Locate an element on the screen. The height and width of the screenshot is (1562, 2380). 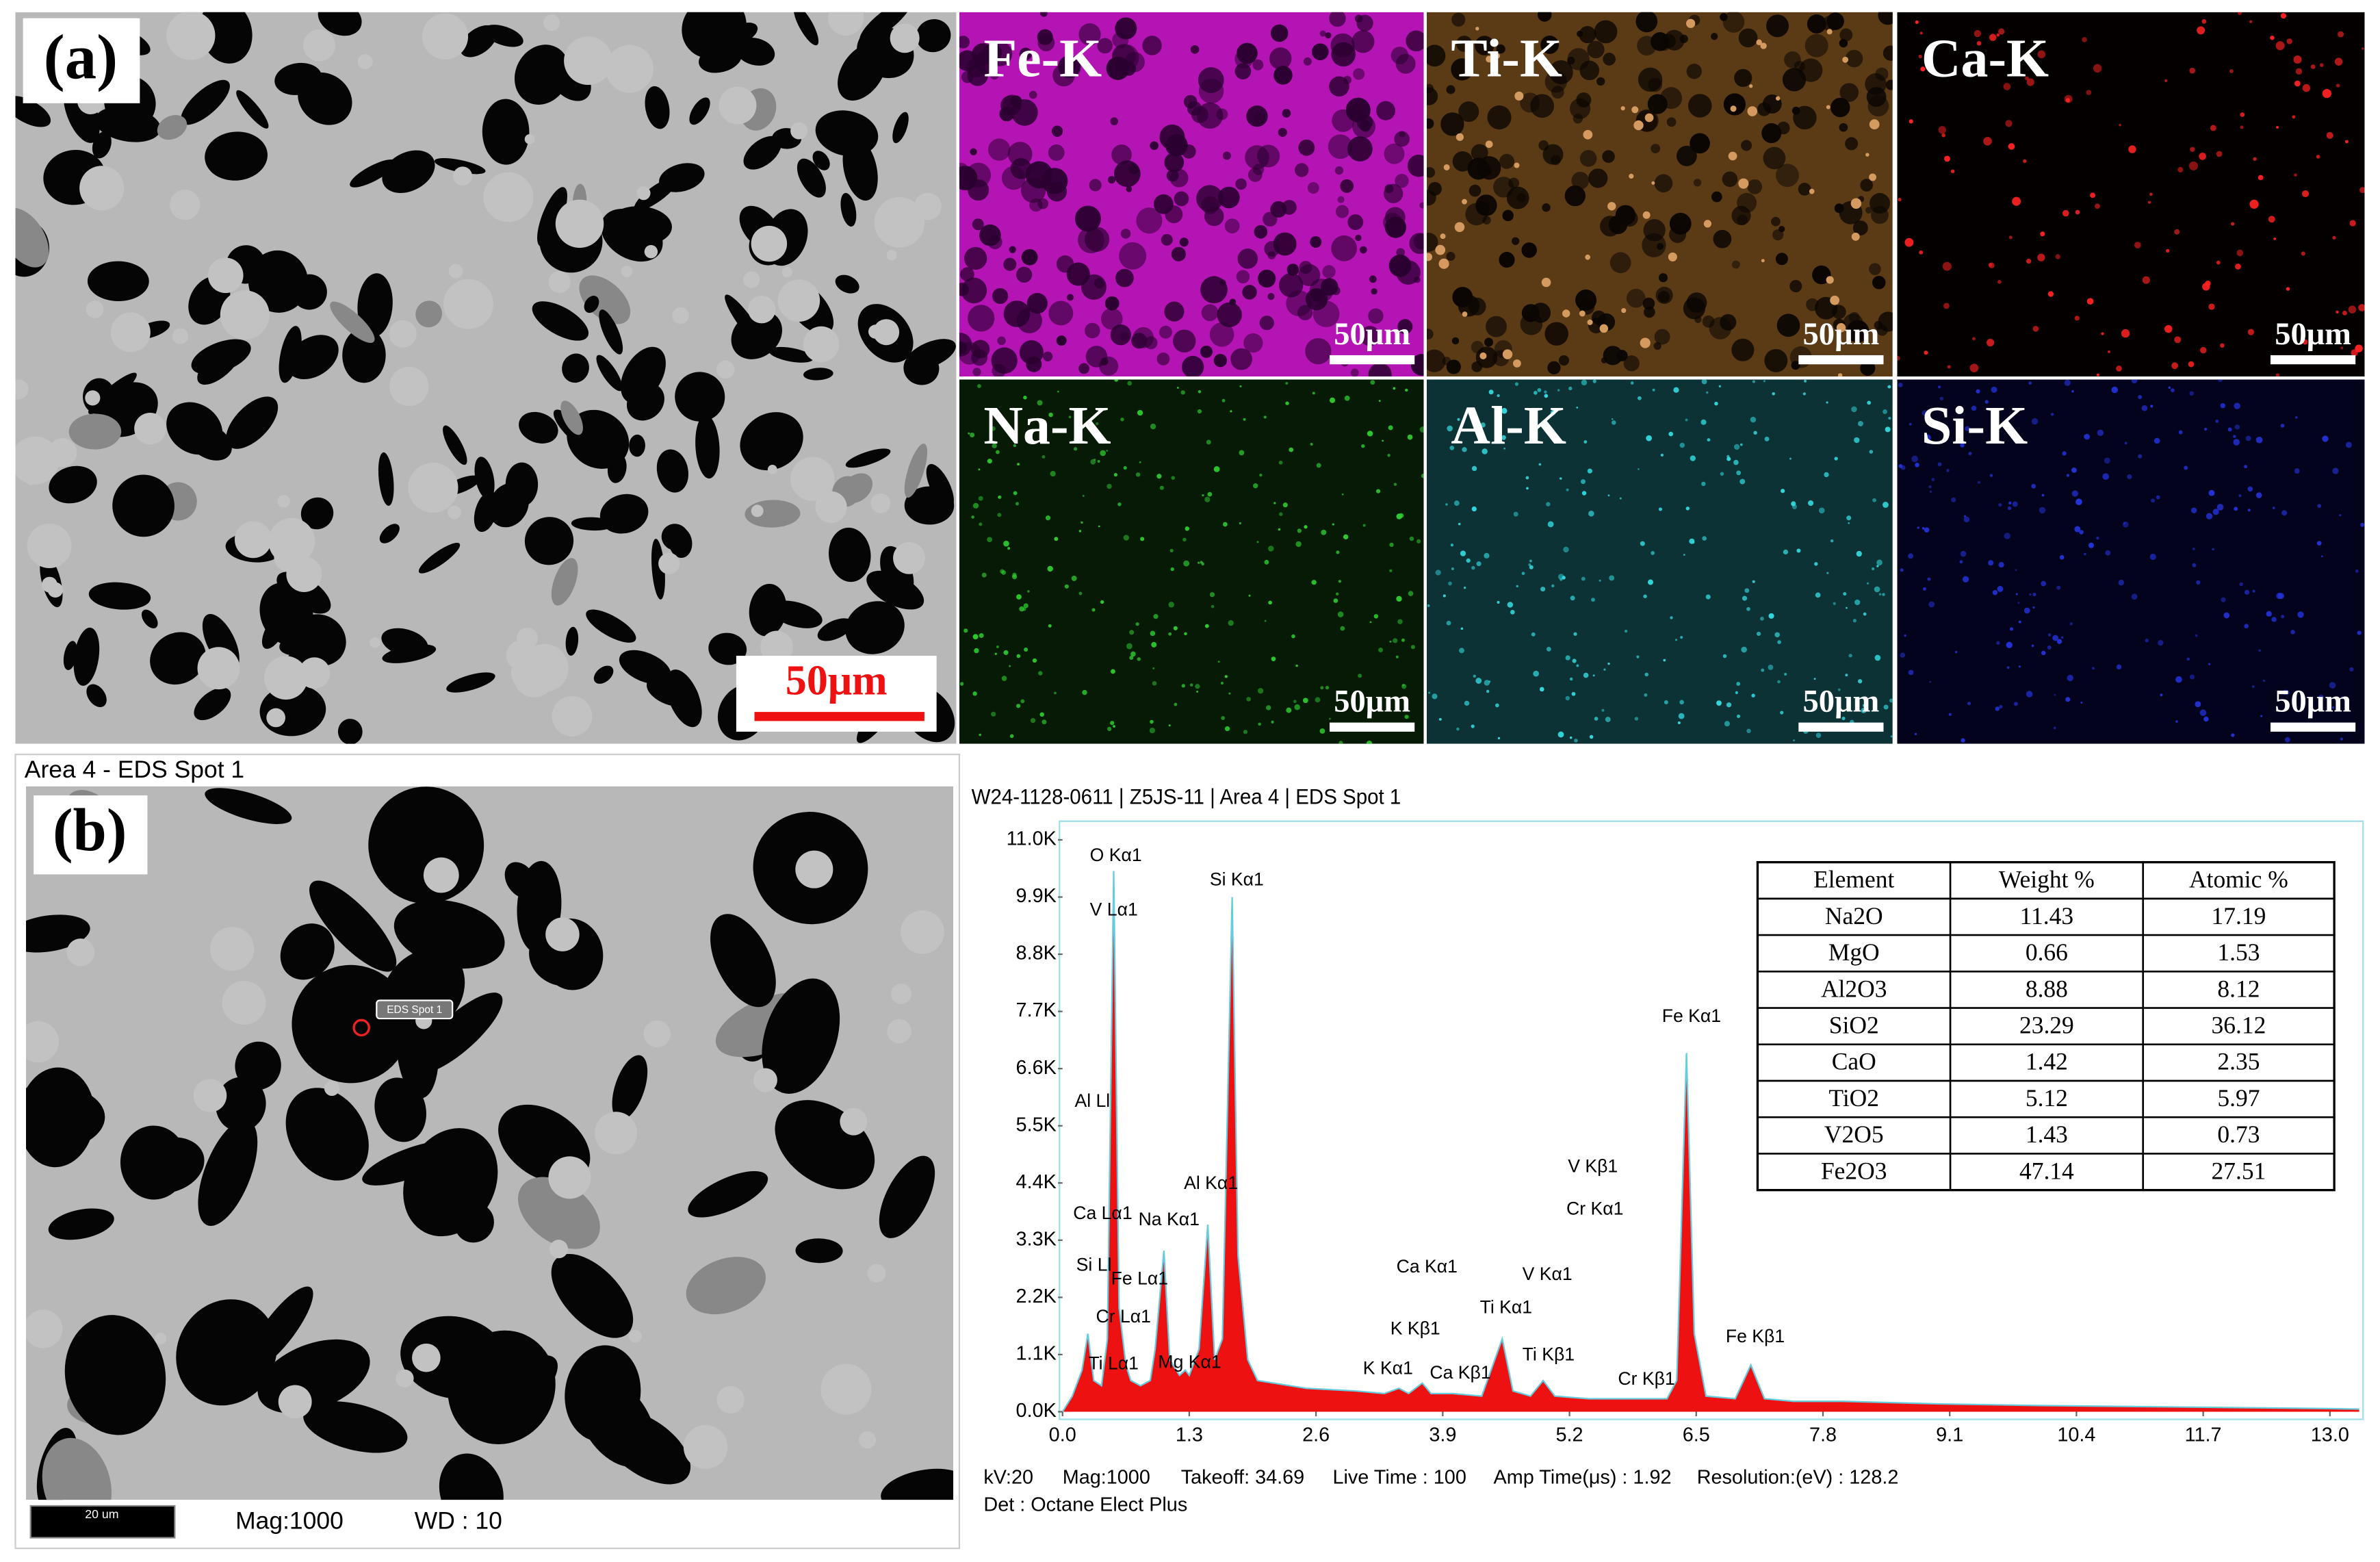
footer-item: Mag:1000 is located at coordinates (1106, 1478).